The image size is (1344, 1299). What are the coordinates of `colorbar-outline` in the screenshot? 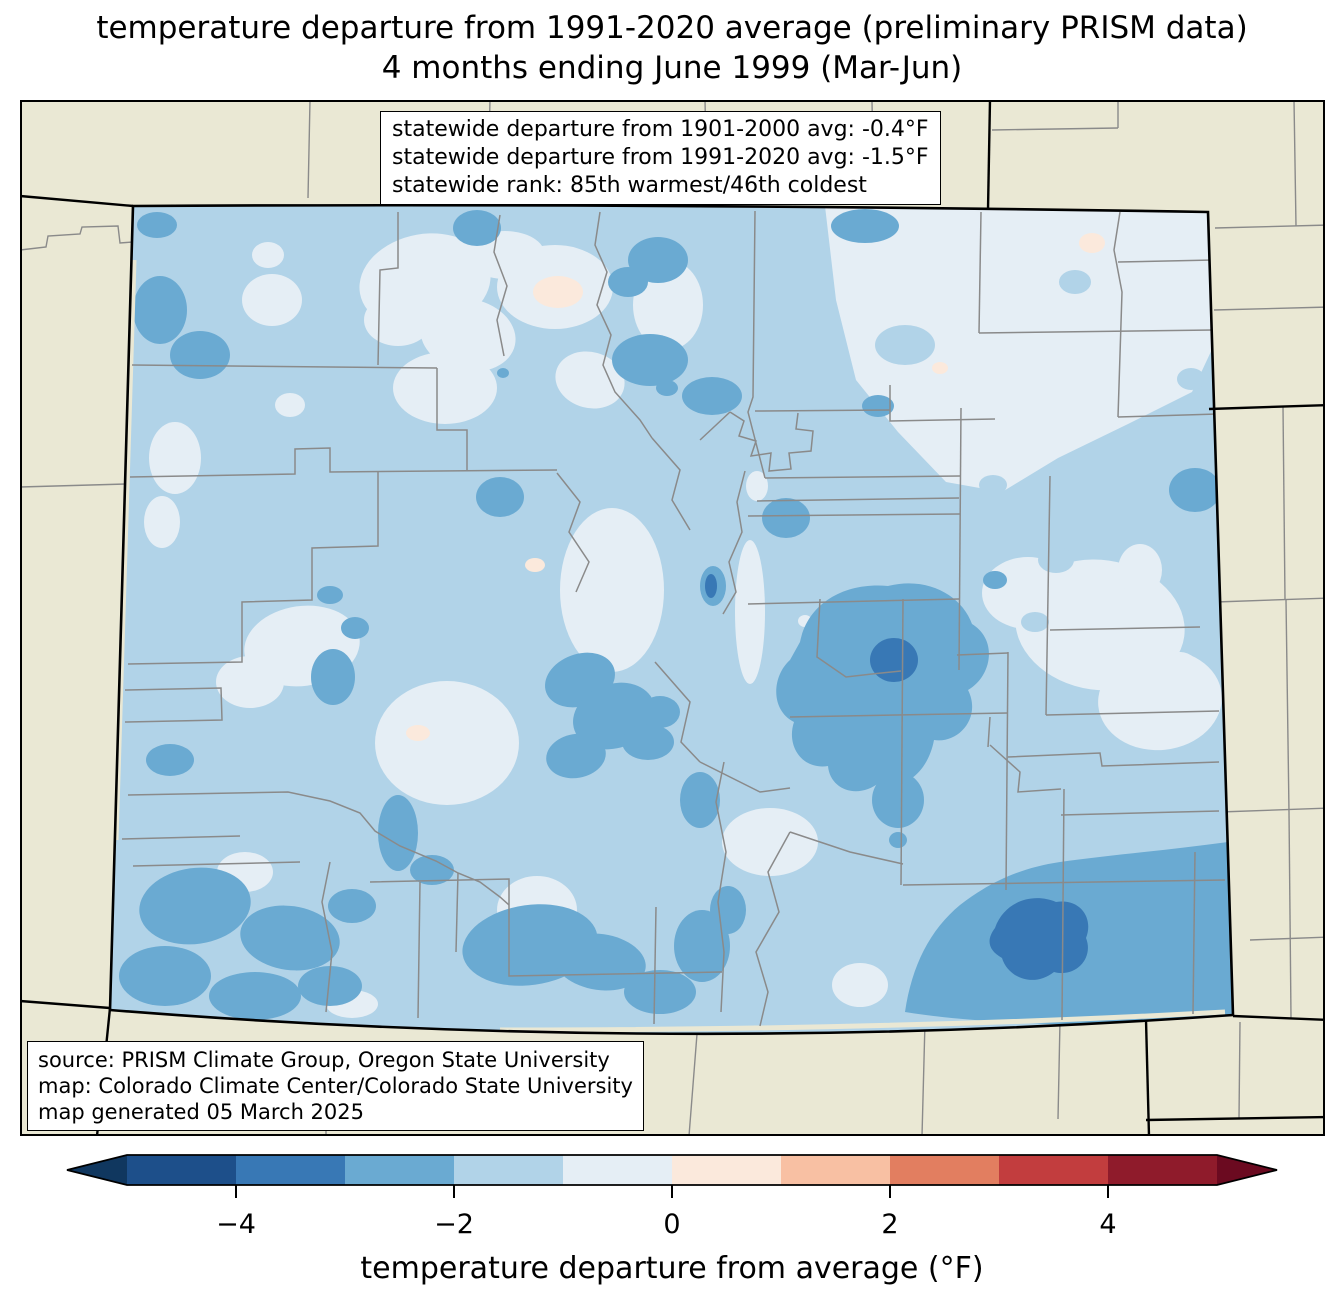 It's located at (672, 1170).